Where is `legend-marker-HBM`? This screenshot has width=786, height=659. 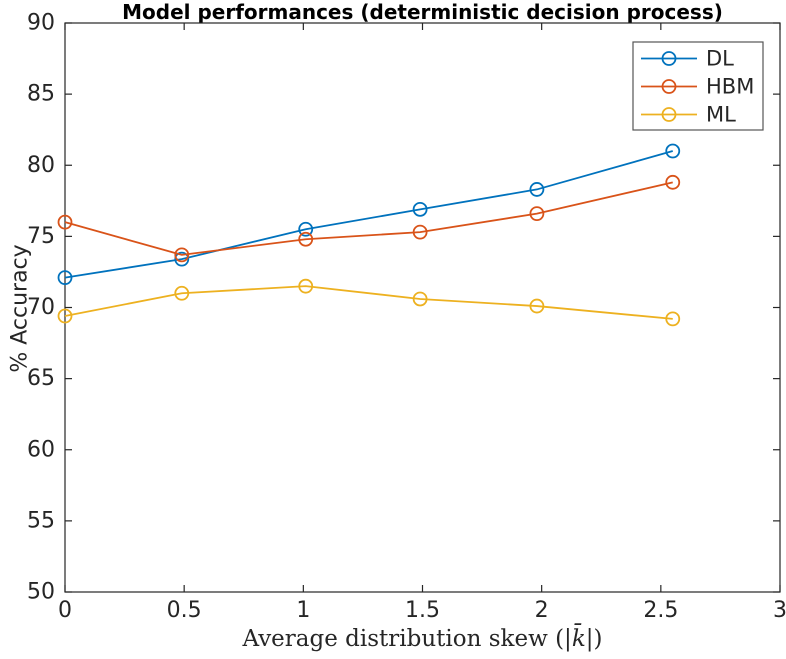 legend-marker-HBM is located at coordinates (669, 86).